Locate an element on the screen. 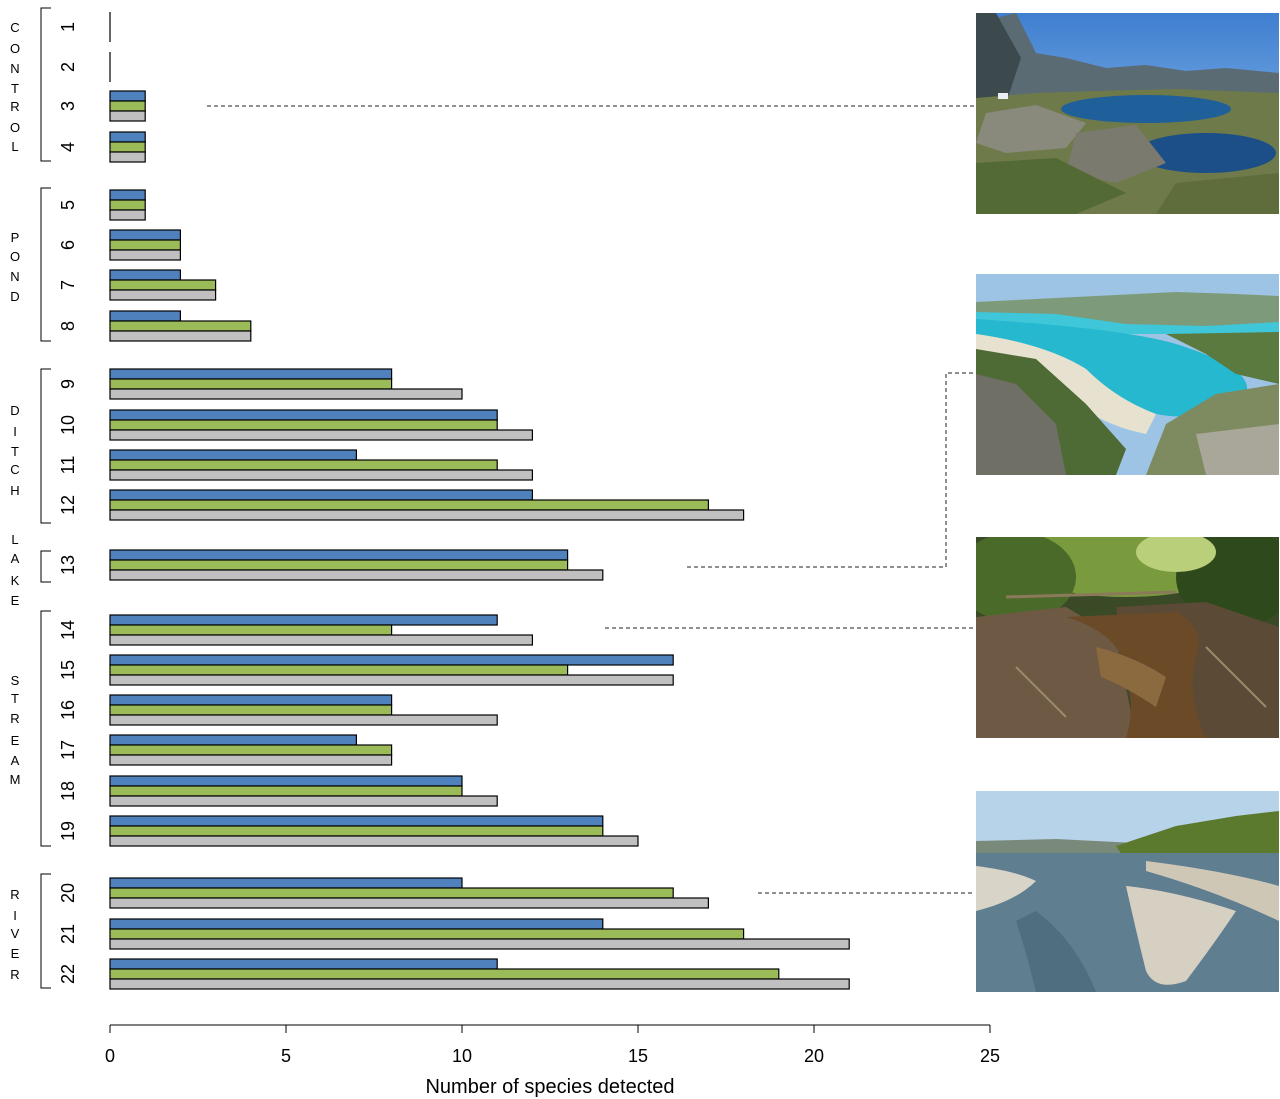 The width and height of the screenshot is (1280, 1099). site-label-11: 11 is located at coordinates (68, 465).